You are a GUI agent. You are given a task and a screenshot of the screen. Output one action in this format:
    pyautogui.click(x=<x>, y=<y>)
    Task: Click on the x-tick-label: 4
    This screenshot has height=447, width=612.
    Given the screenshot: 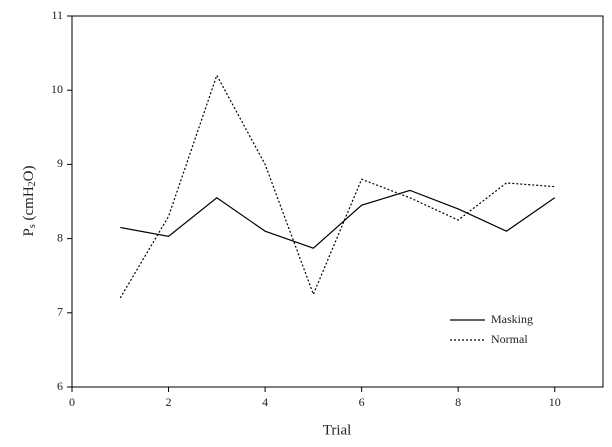 What is the action you would take?
    pyautogui.click(x=265, y=402)
    